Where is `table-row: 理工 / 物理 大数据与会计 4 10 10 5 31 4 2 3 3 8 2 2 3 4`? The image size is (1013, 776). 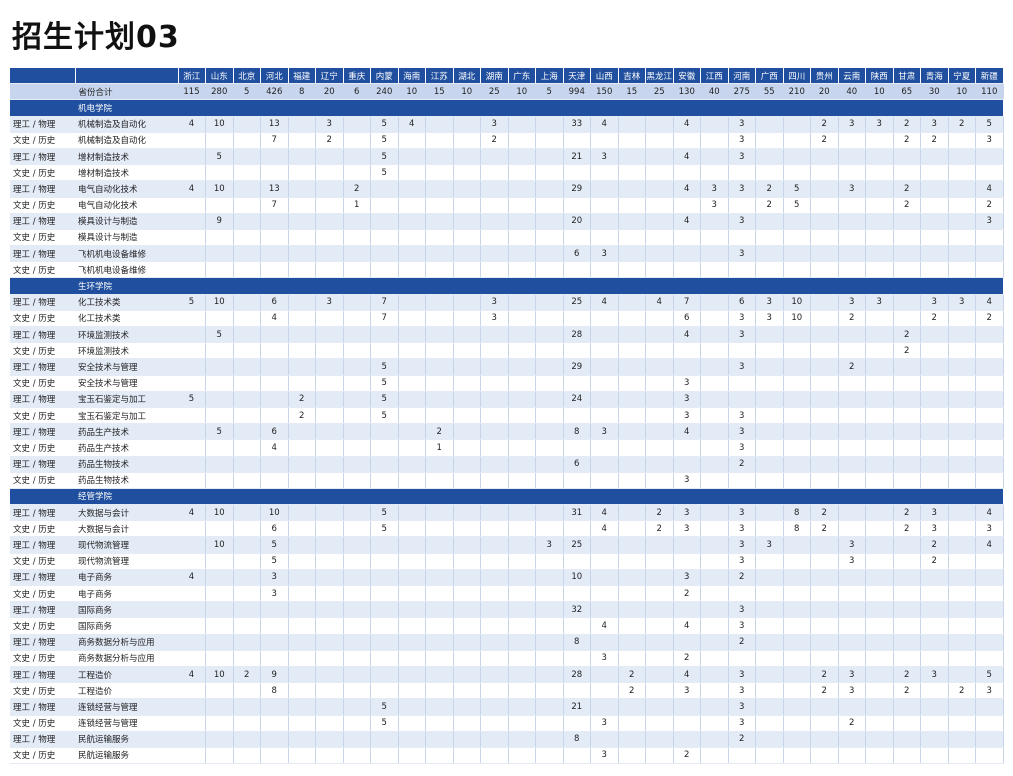 table-row: 理工 / 物理 大数据与会计 4 10 10 5 31 4 2 3 3 8 2 2 3 4 is located at coordinates (507, 513).